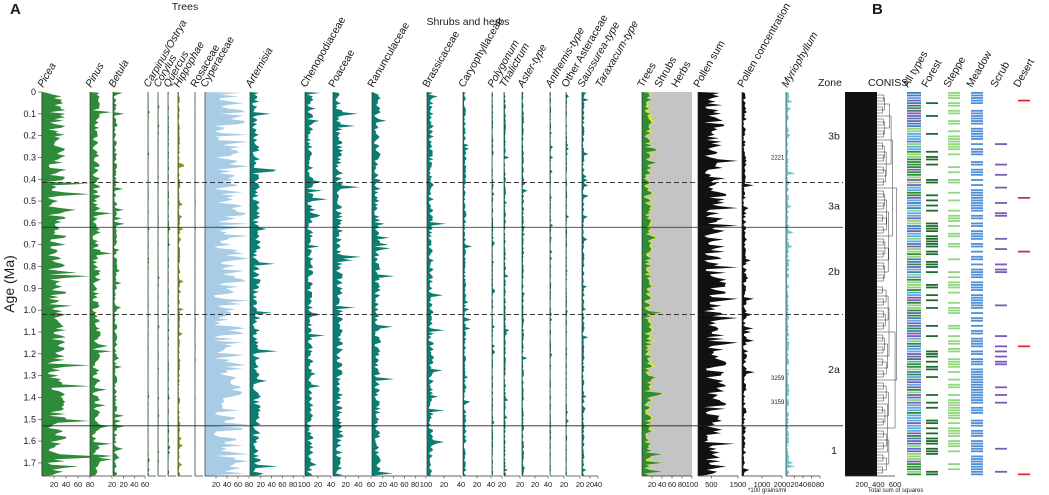 The width and height of the screenshot is (1049, 495). I want to click on taxon-artemisia-tick-80: 80, so click(293, 484).